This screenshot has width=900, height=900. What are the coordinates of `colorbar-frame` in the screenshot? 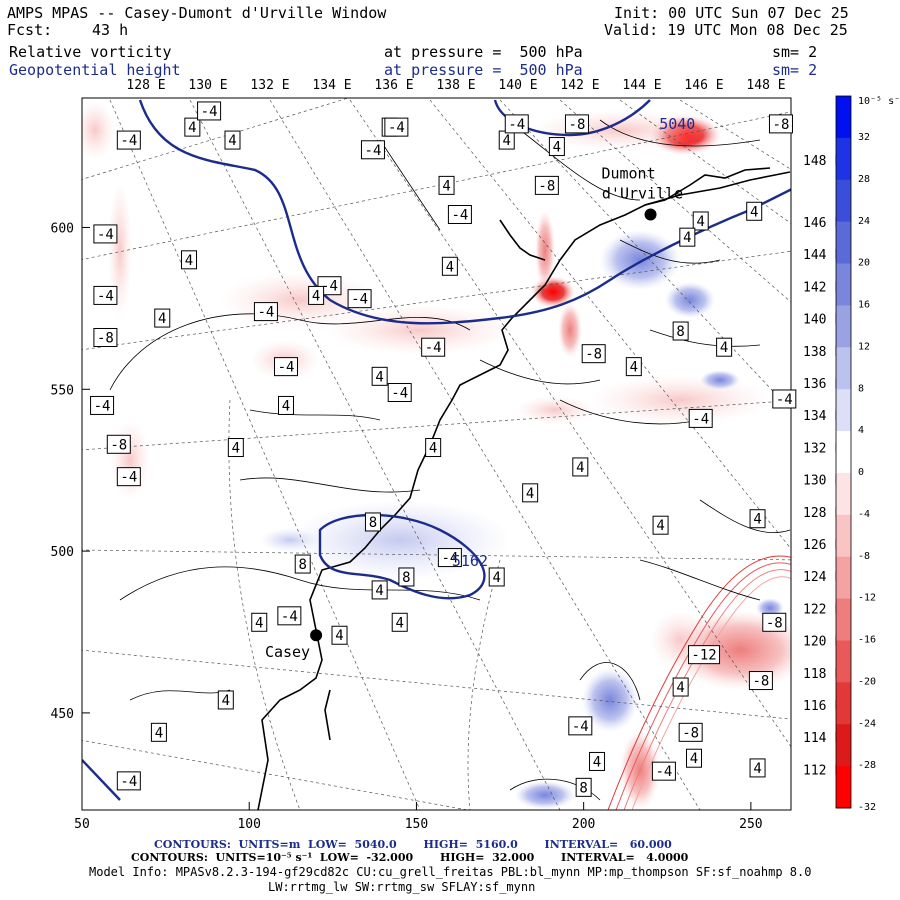 It's located at (843, 452).